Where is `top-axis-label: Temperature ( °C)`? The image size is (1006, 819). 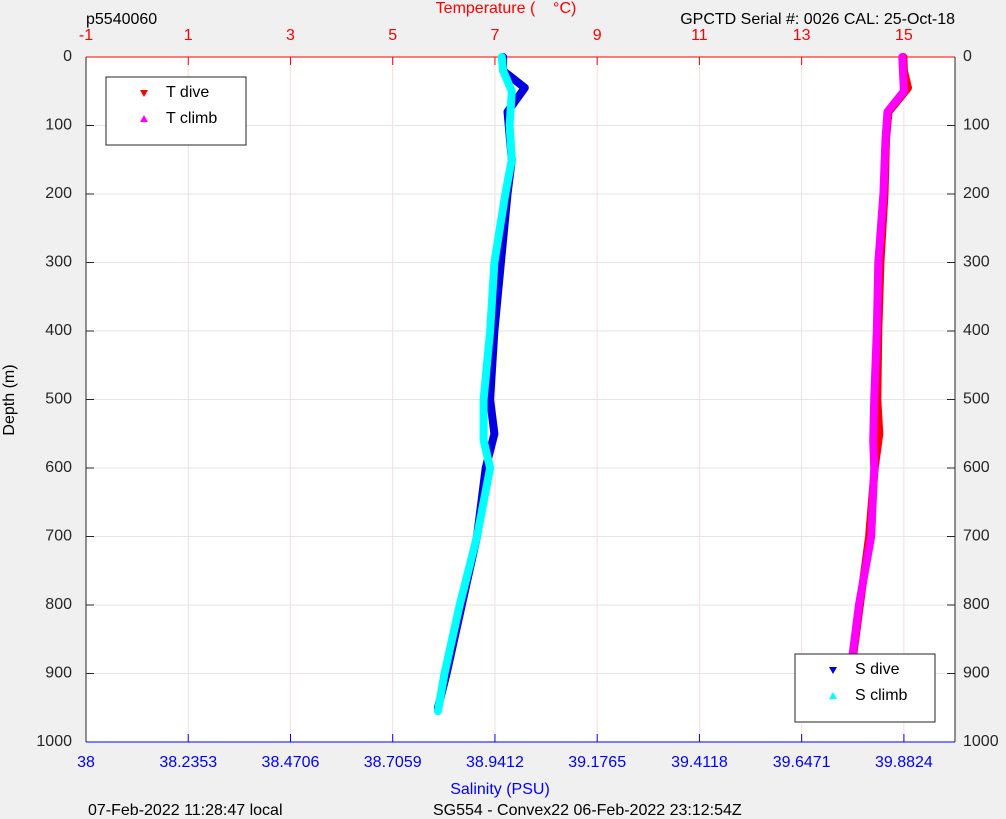 top-axis-label: Temperature ( °C) is located at coordinates (506, 8).